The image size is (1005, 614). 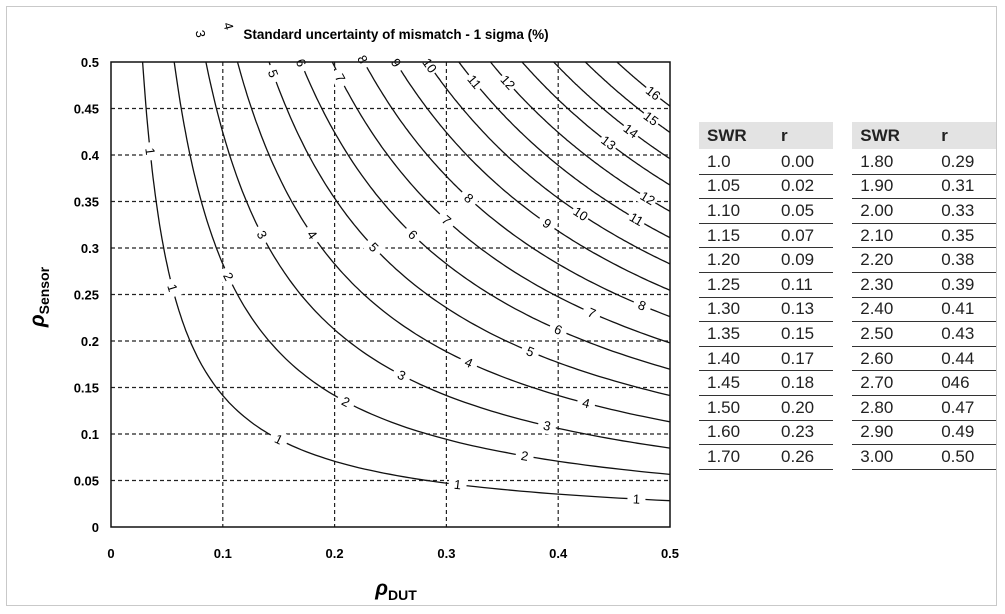 What do you see at coordinates (803, 310) in the screenshot?
I see `r-cell: 0.13` at bounding box center [803, 310].